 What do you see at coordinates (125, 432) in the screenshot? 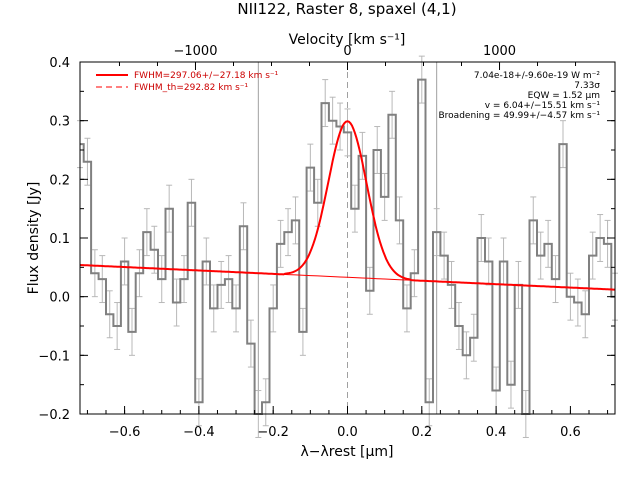
I see `x-tick-label: −0.6` at bounding box center [125, 432].